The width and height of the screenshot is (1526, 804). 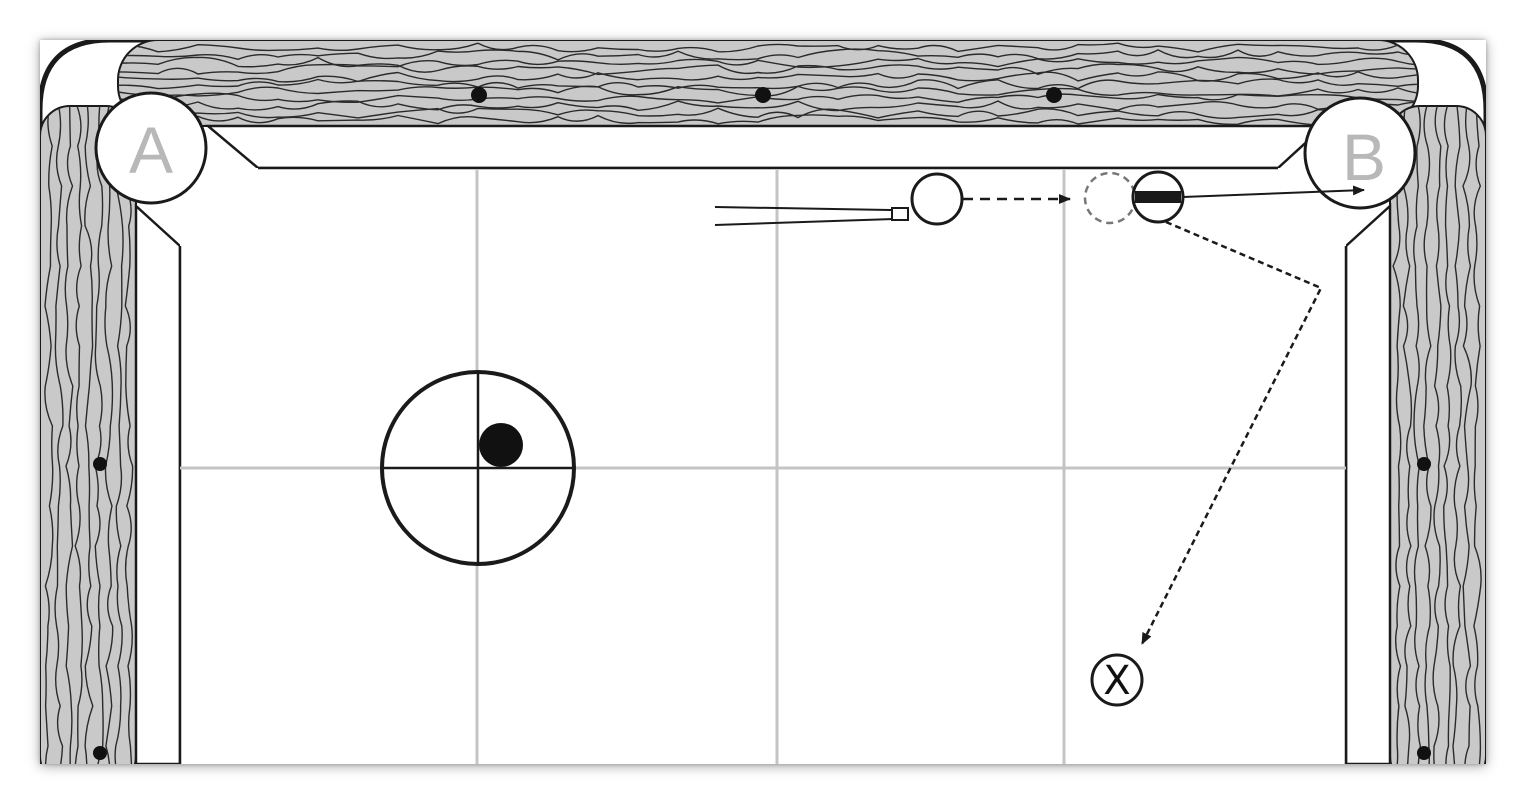 What do you see at coordinates (1158, 197) in the screenshot?
I see `object-ball-striped` at bounding box center [1158, 197].